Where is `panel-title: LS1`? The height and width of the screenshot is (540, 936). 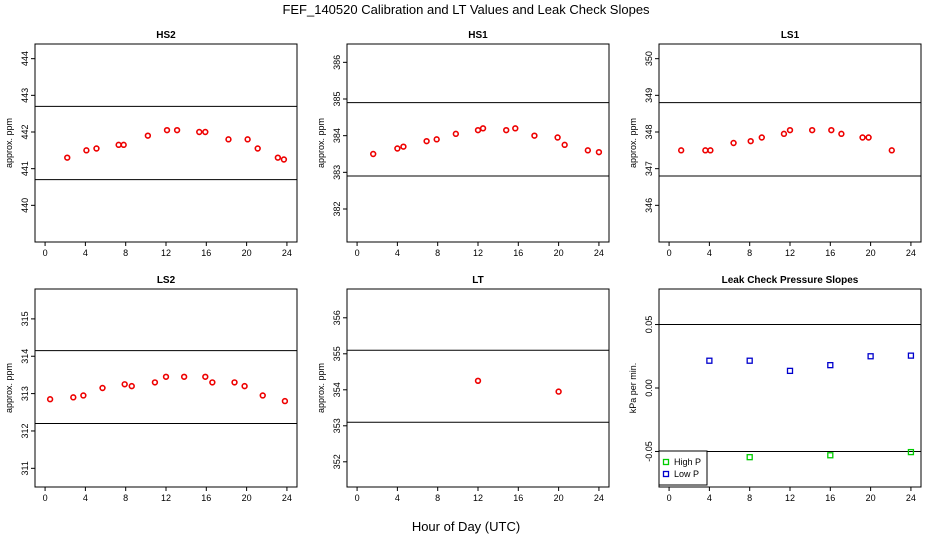 panel-title: LS1 is located at coordinates (790, 35).